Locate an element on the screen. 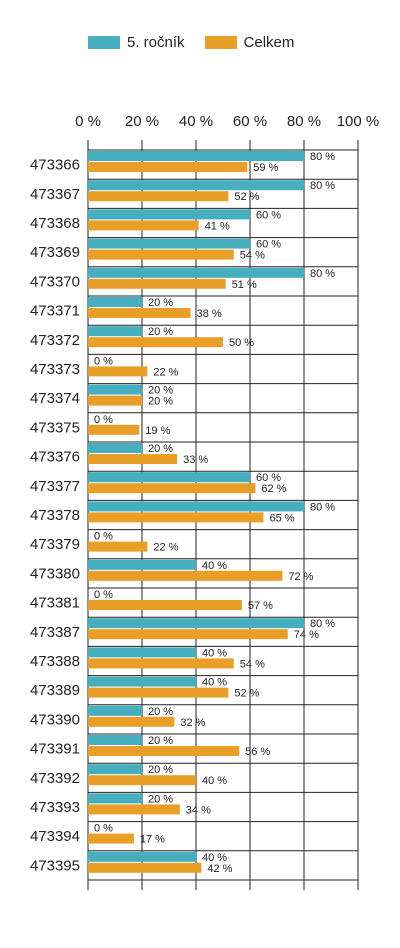 The image size is (400, 948). data-label-473380-series-2: 72 % is located at coordinates (300, 577).